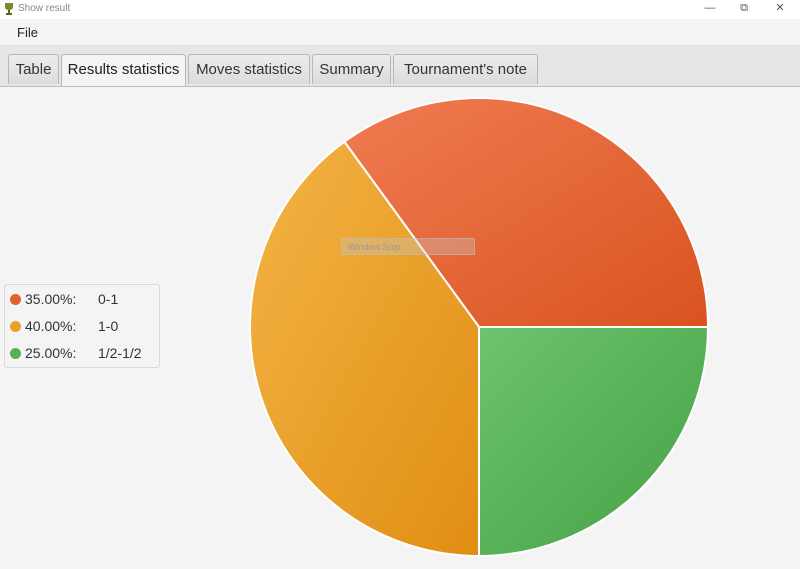 This screenshot has height=569, width=800. I want to click on restore-button: ⧉, so click(744, 8).